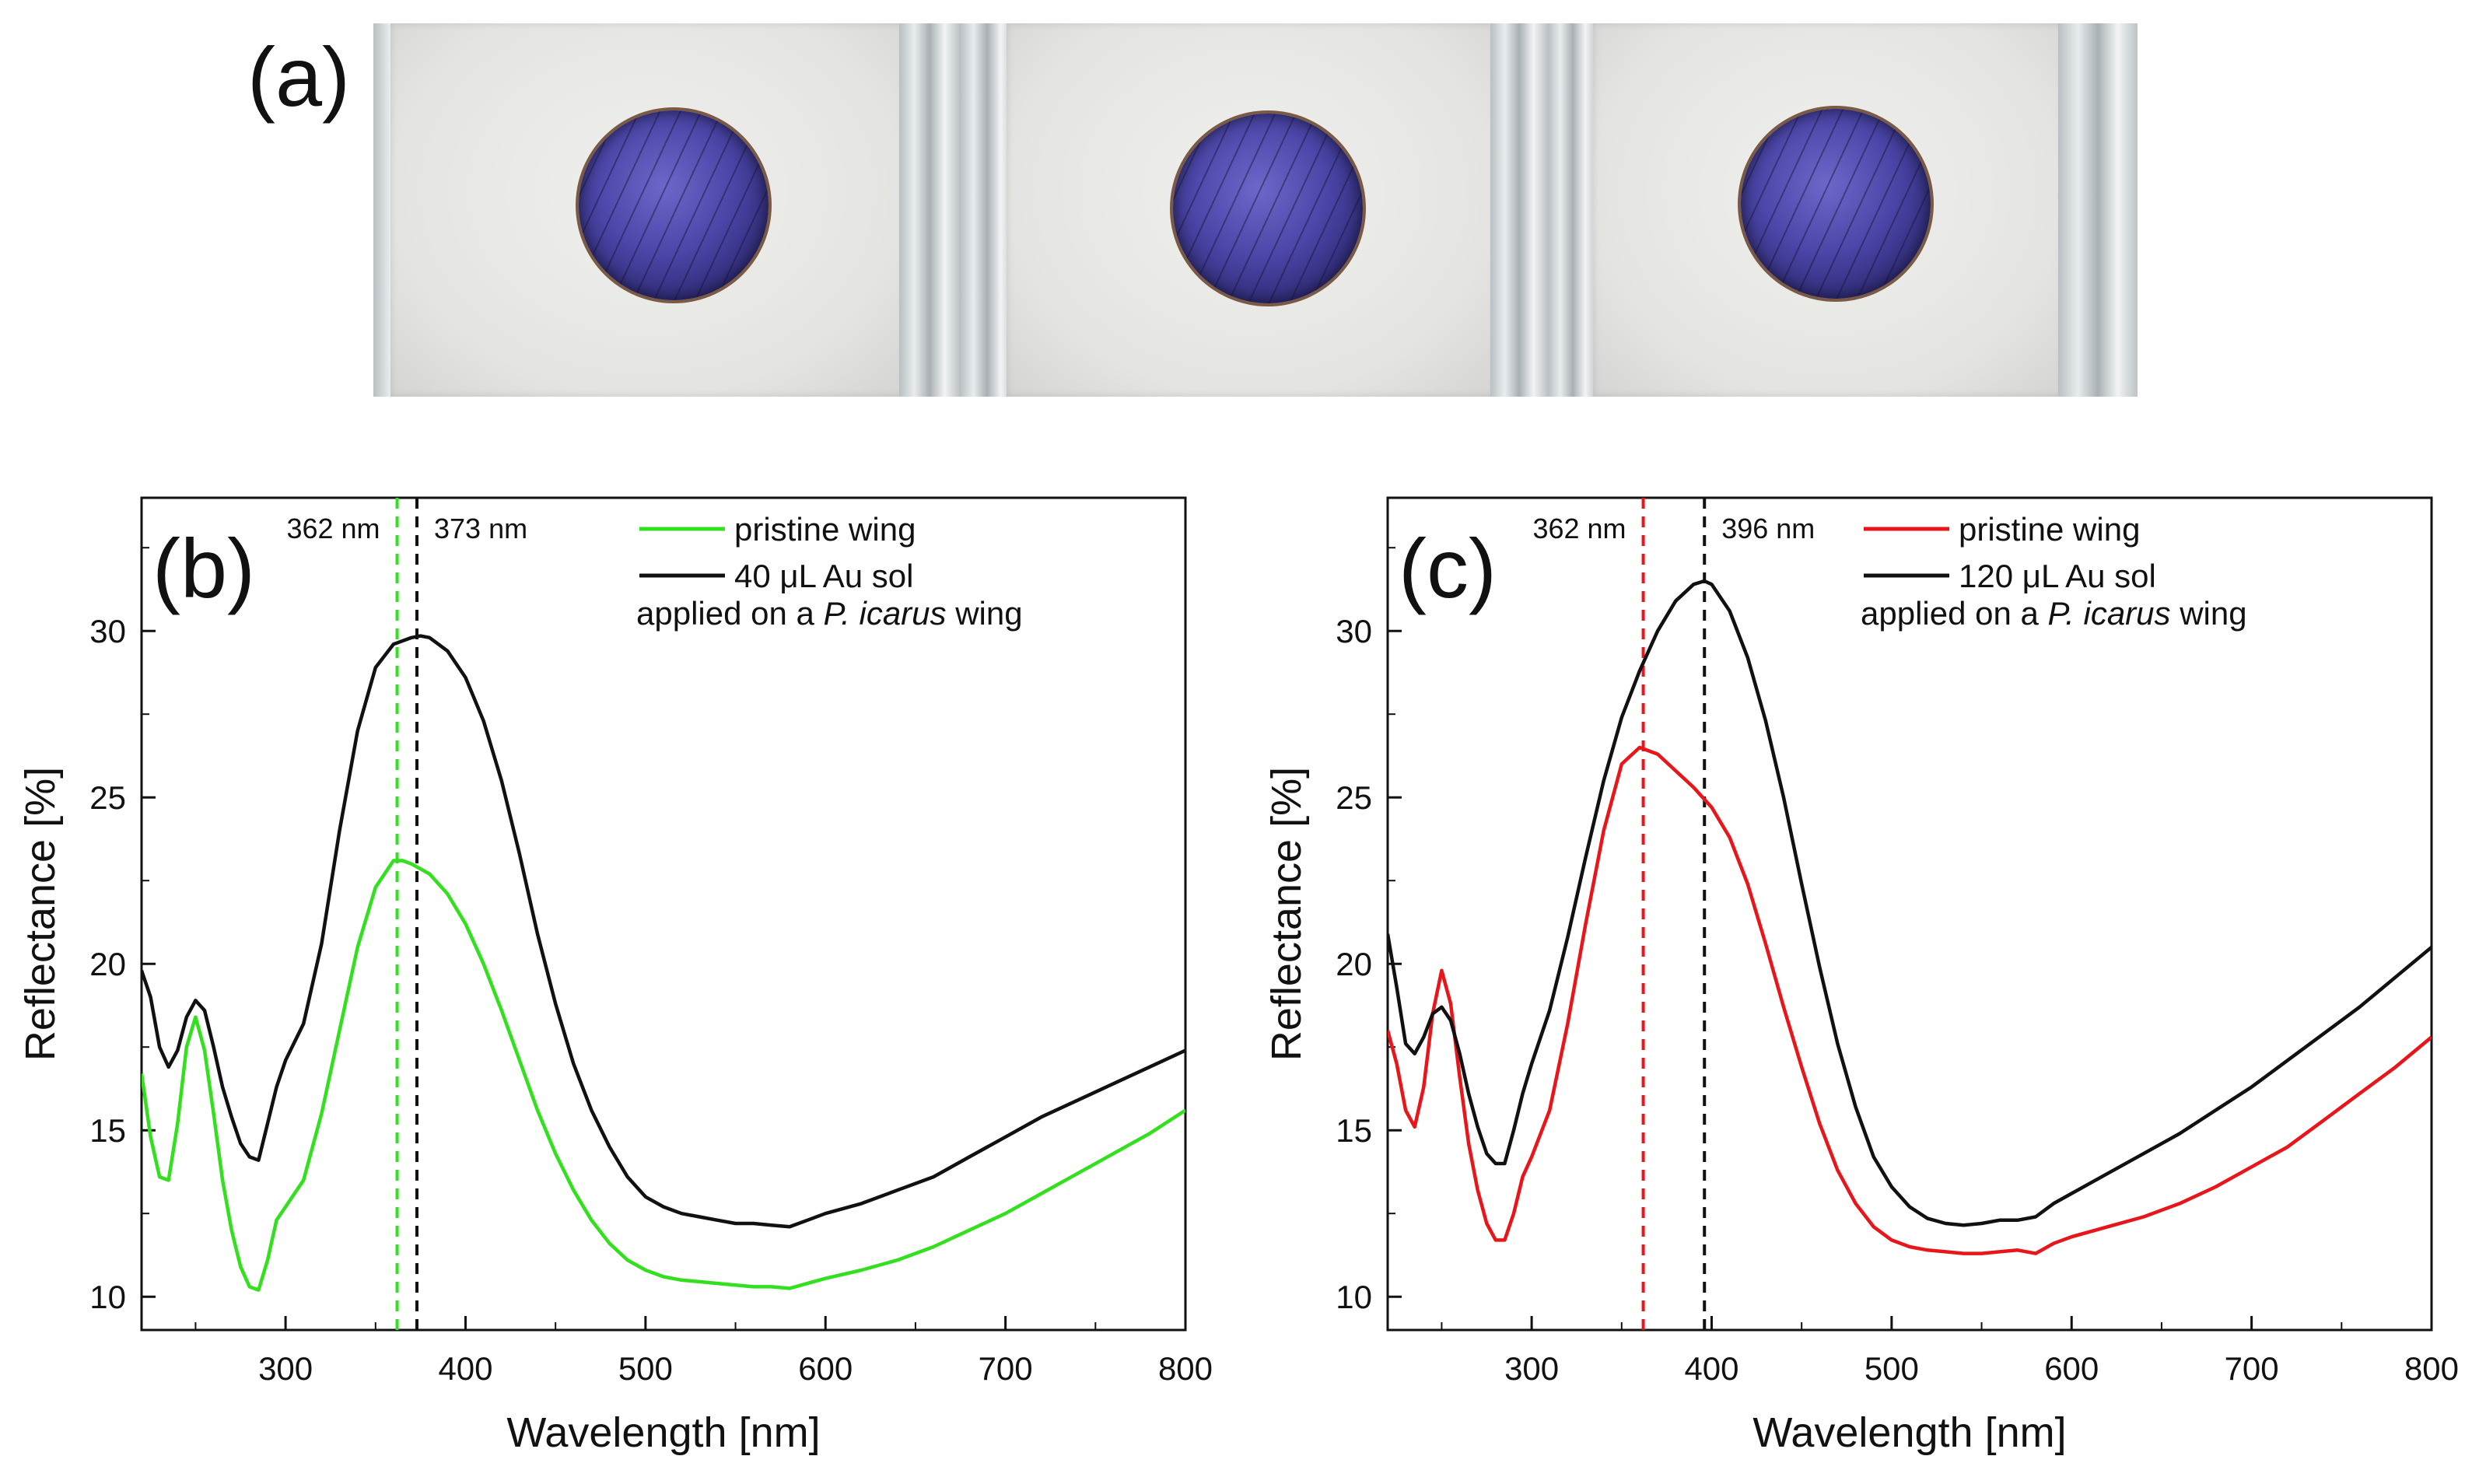 This screenshot has width=2472, height=1484. What do you see at coordinates (2057, 576) in the screenshot?
I see `legend-label: 120 μL Au sol` at bounding box center [2057, 576].